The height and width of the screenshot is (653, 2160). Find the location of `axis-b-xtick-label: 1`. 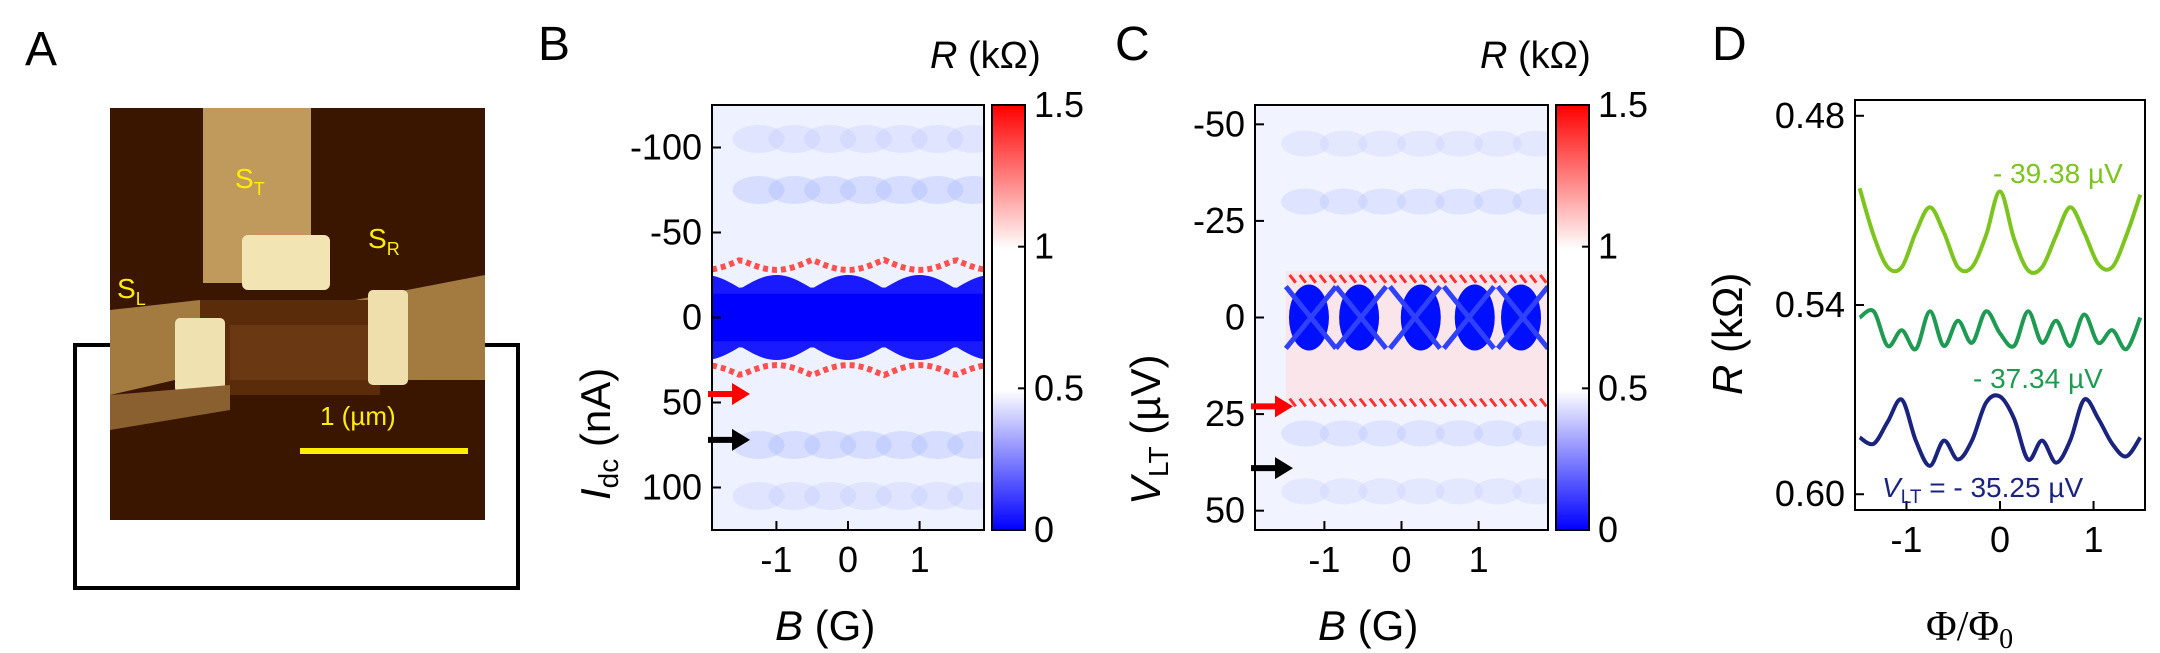

axis-b-xtick-label: 1 is located at coordinates (920, 559).